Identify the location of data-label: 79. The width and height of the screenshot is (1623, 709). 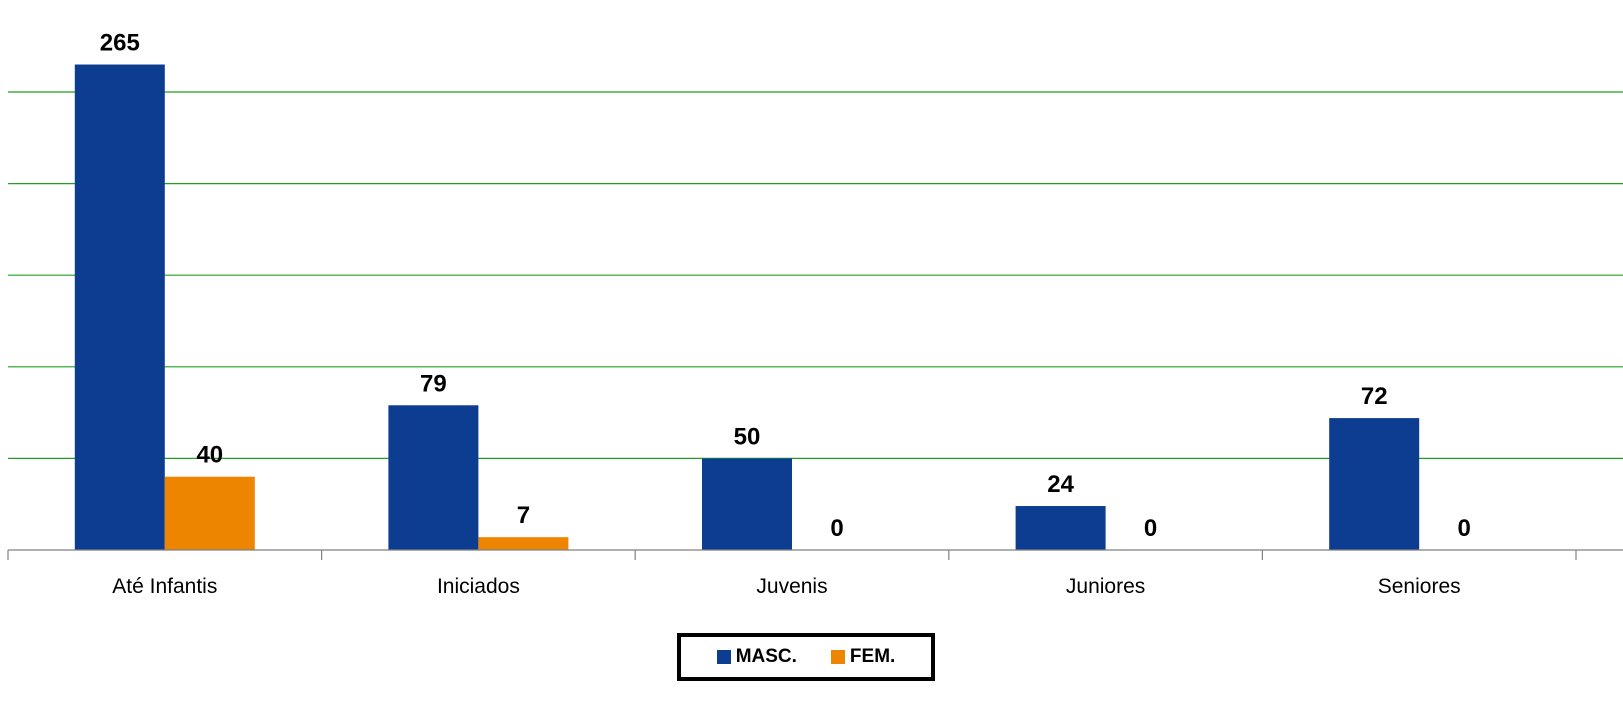
(433, 383).